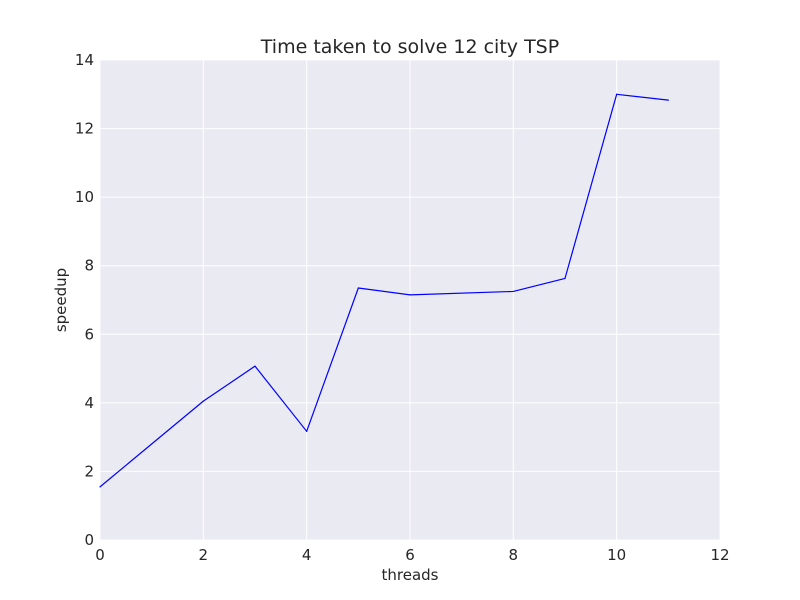  What do you see at coordinates (89, 403) in the screenshot?
I see `y-tick-label-2: 4` at bounding box center [89, 403].